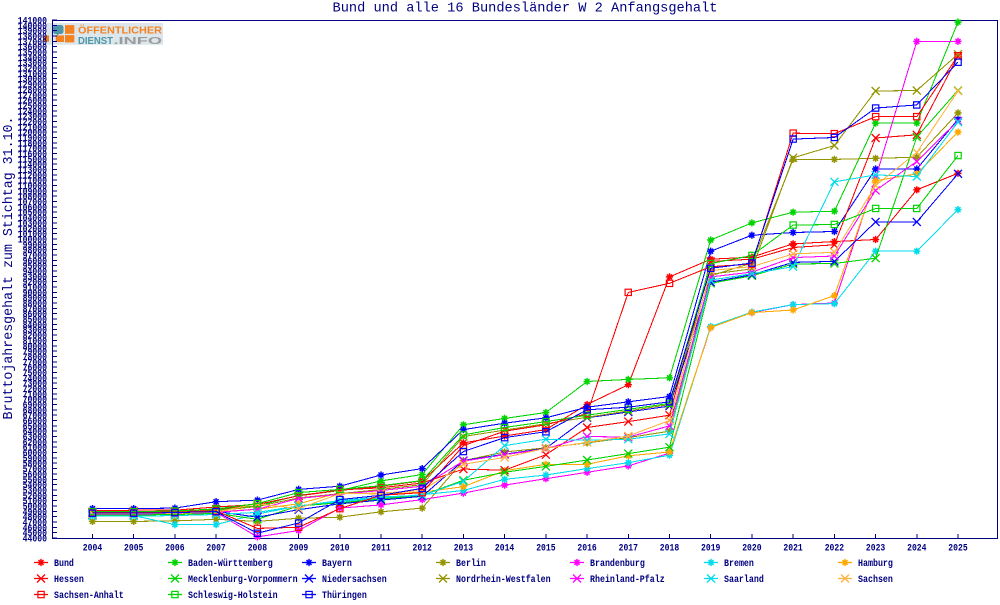  I want to click on svg-text: 99000, so click(35, 245).